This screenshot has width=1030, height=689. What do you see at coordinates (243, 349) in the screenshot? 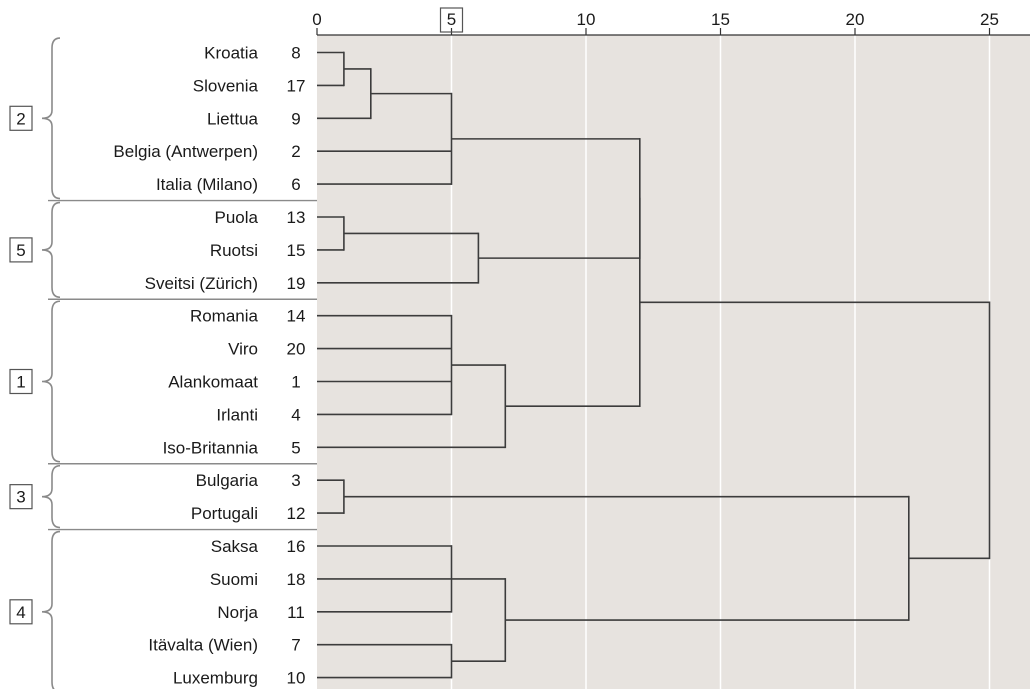
I see `leaf-label: Viro` at bounding box center [243, 349].